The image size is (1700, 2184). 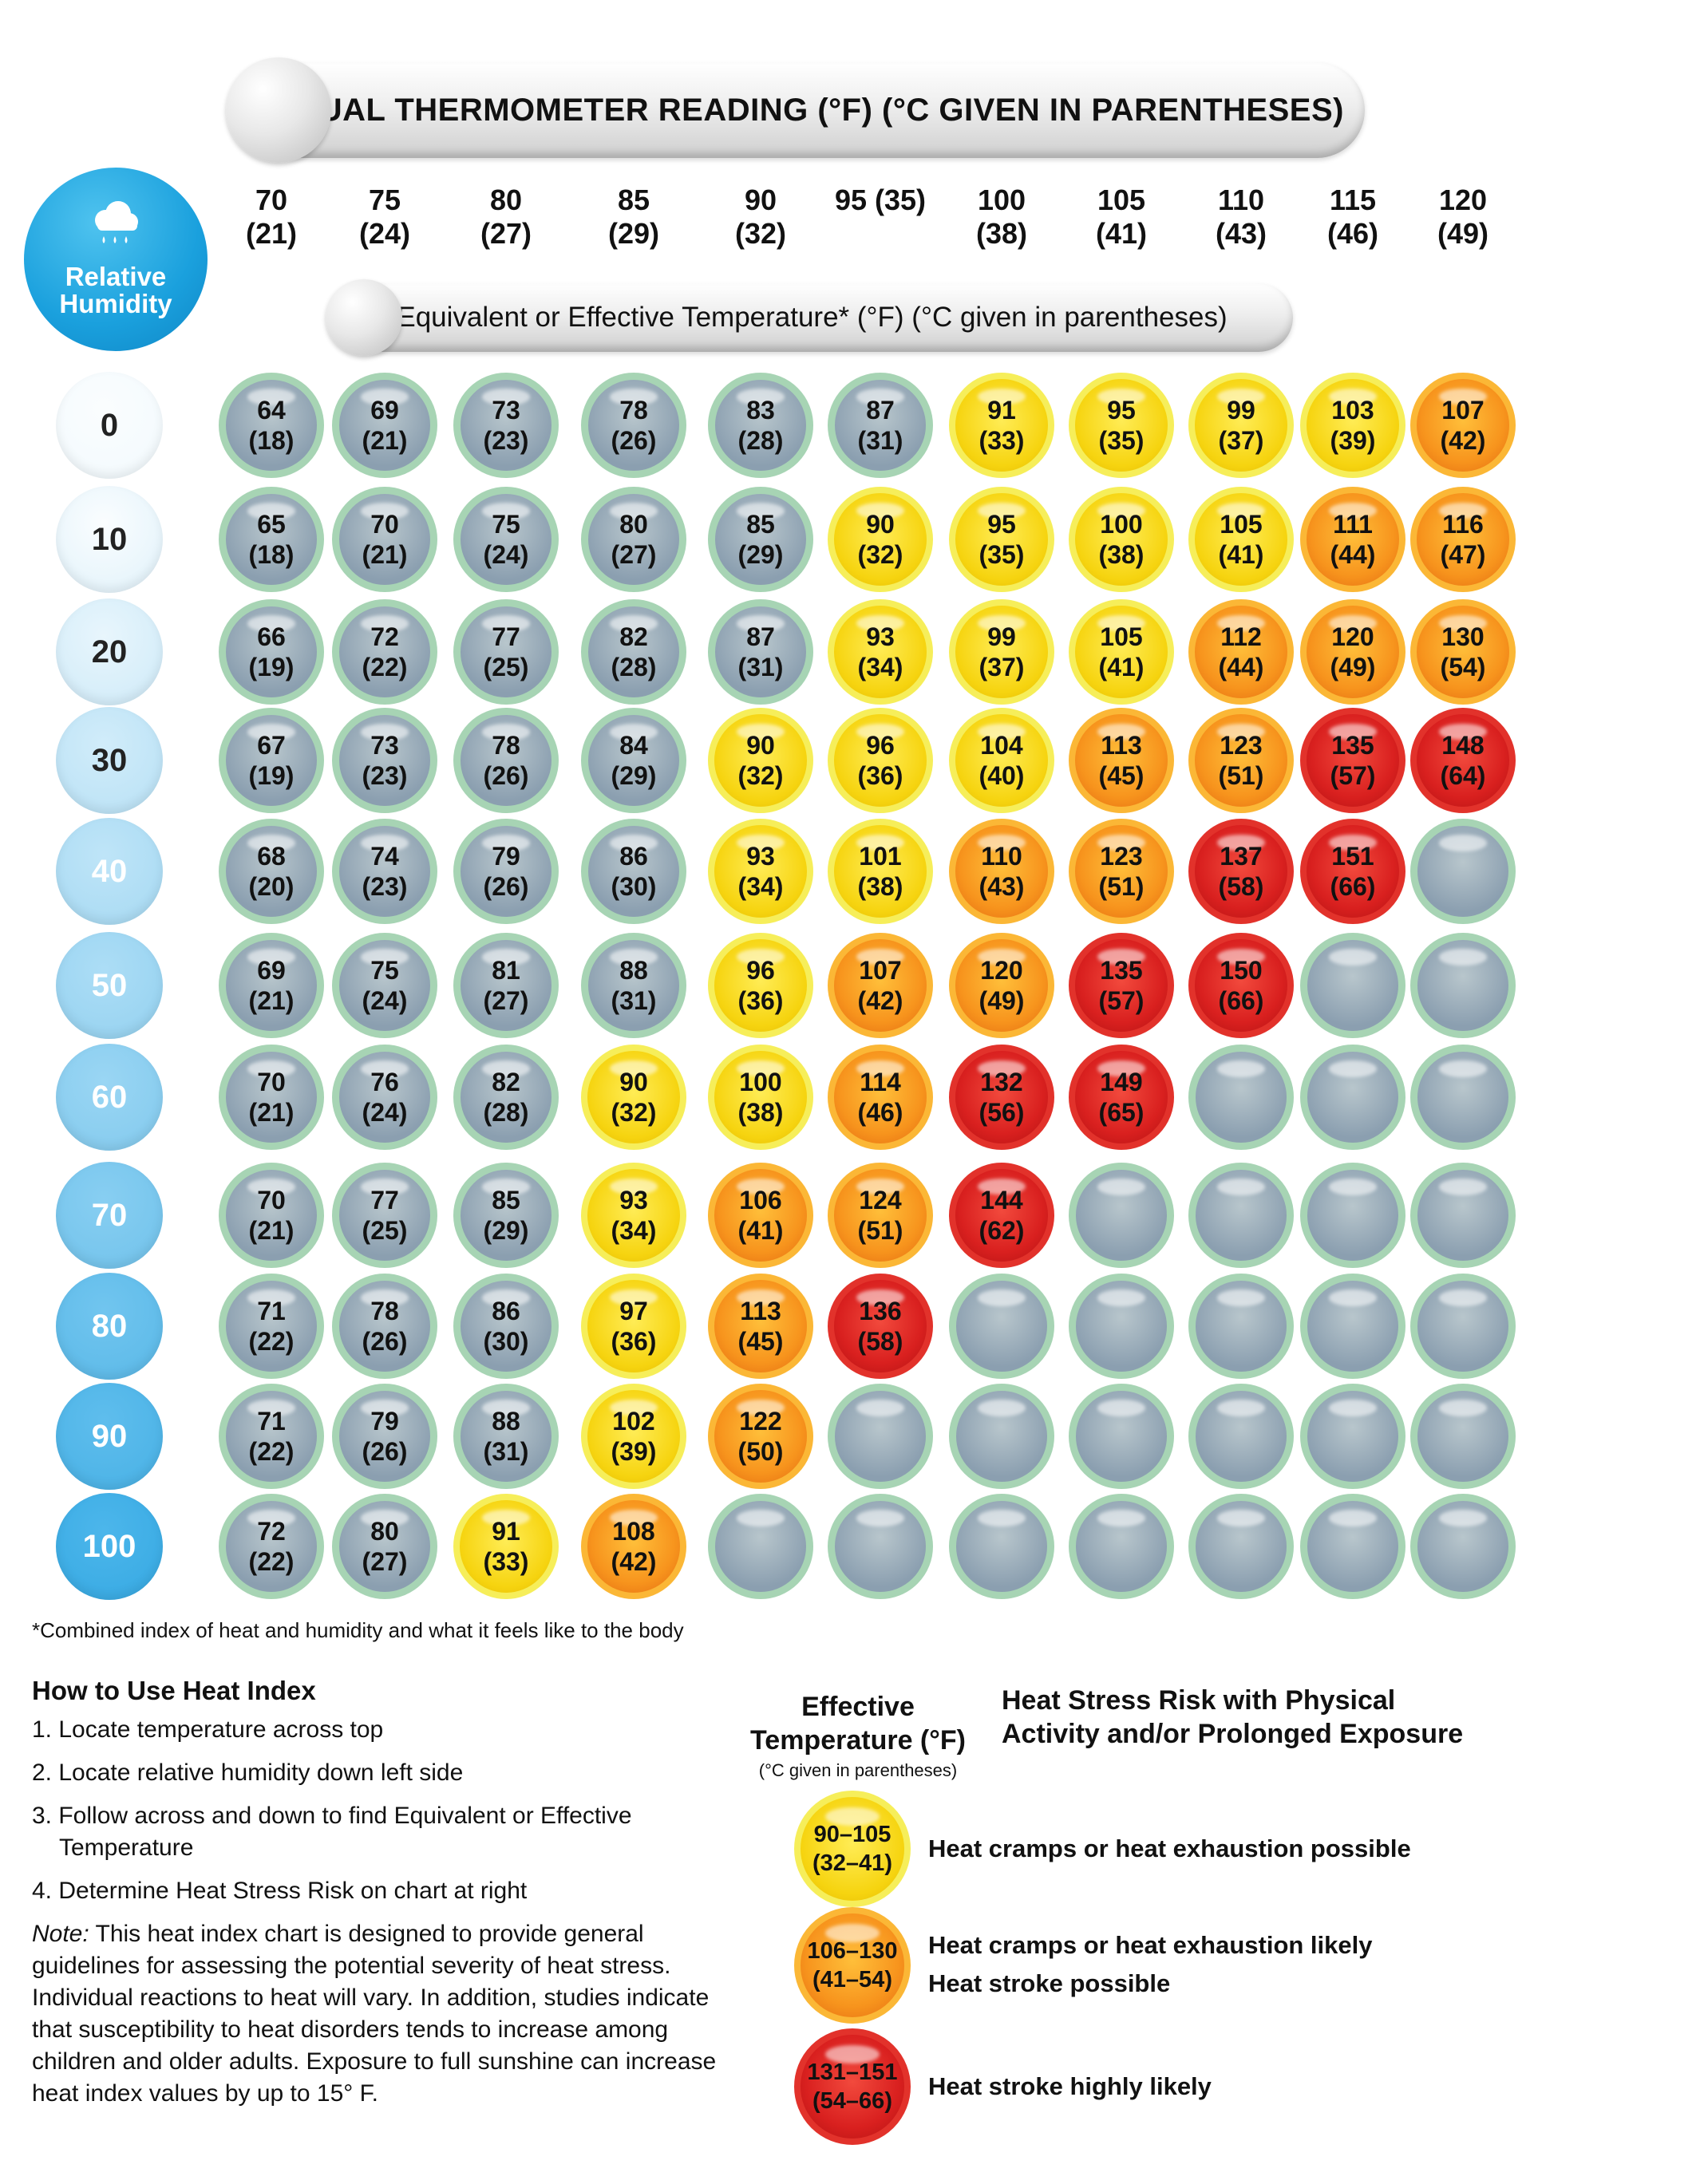 What do you see at coordinates (506, 652) in the screenshot?
I see `heat-index-cell: 77 (25)` at bounding box center [506, 652].